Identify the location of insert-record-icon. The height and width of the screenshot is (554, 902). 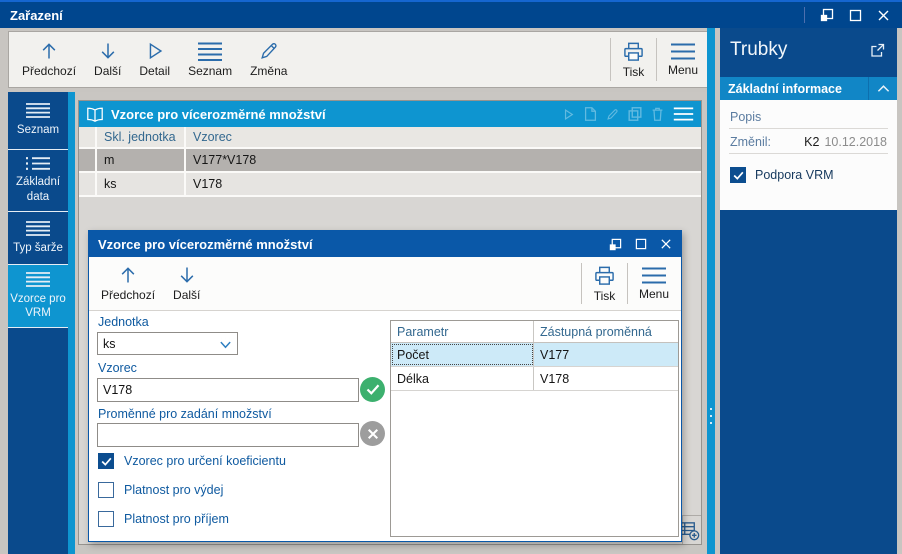
(689, 530).